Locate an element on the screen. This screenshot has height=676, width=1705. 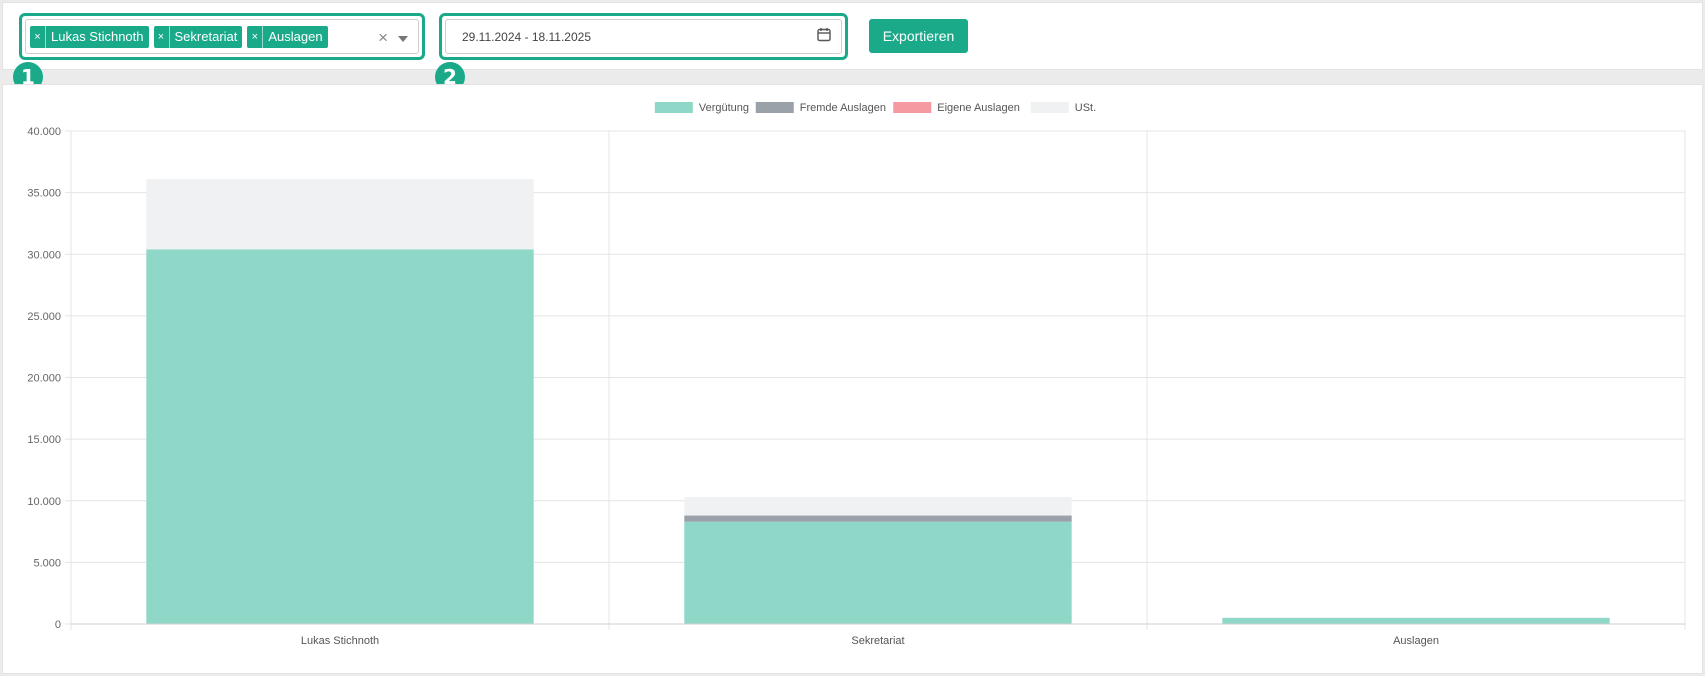
y-tick-label: 20.000 is located at coordinates (44, 379).